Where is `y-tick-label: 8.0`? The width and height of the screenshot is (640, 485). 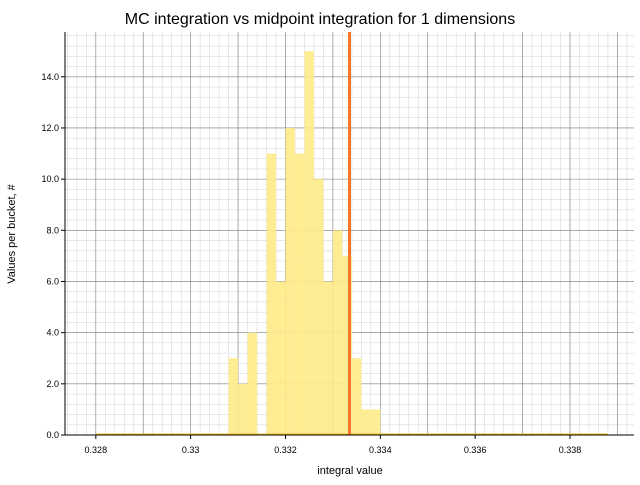 y-tick-label: 8.0 is located at coordinates (52, 230).